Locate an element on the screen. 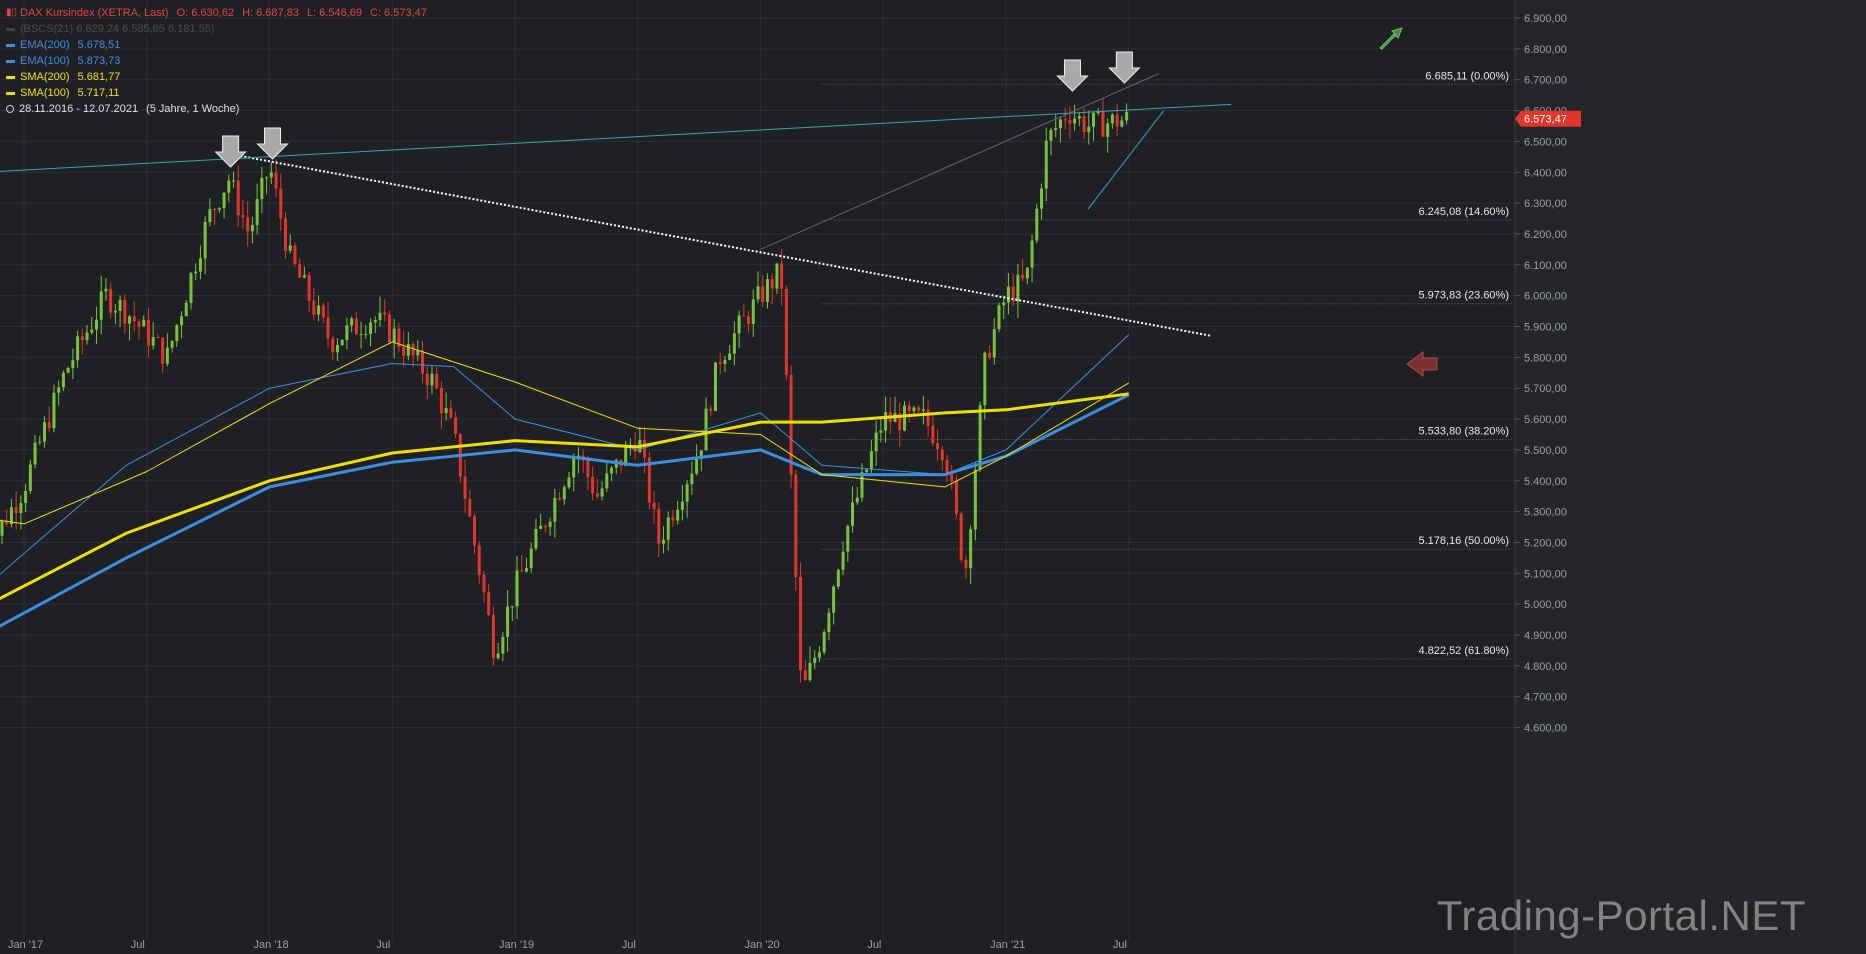  price-tick-label: 5.400,00 is located at coordinates (1545, 482).